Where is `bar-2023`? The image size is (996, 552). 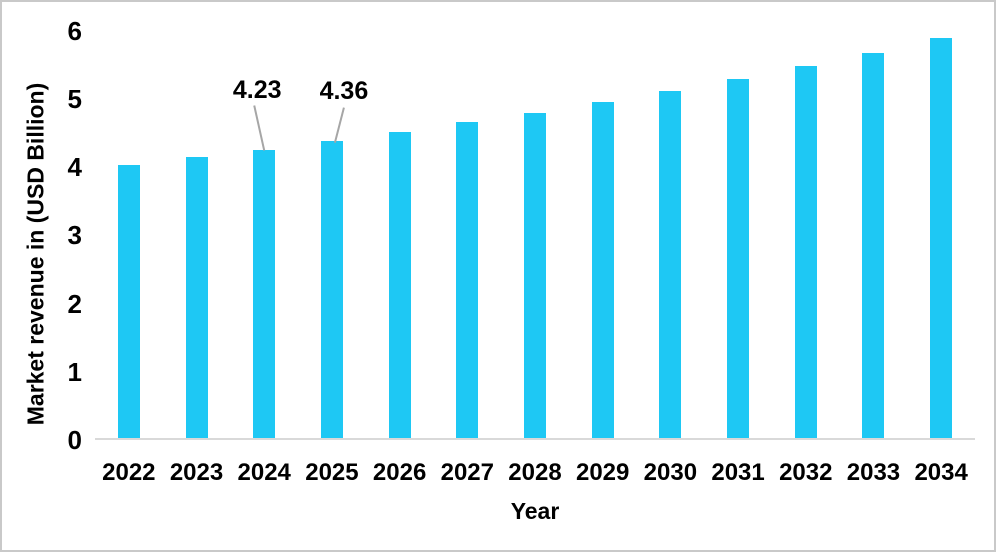
bar-2023 is located at coordinates (196, 297).